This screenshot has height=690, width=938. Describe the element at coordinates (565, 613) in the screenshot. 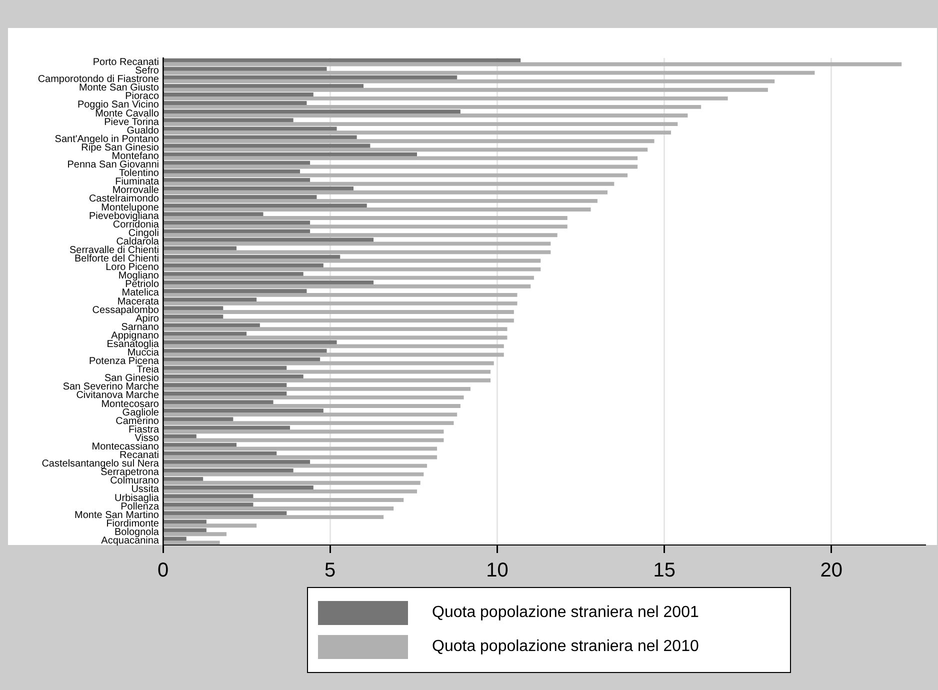

I see `text: Quota popolazione straniera nel 2001` at that location.